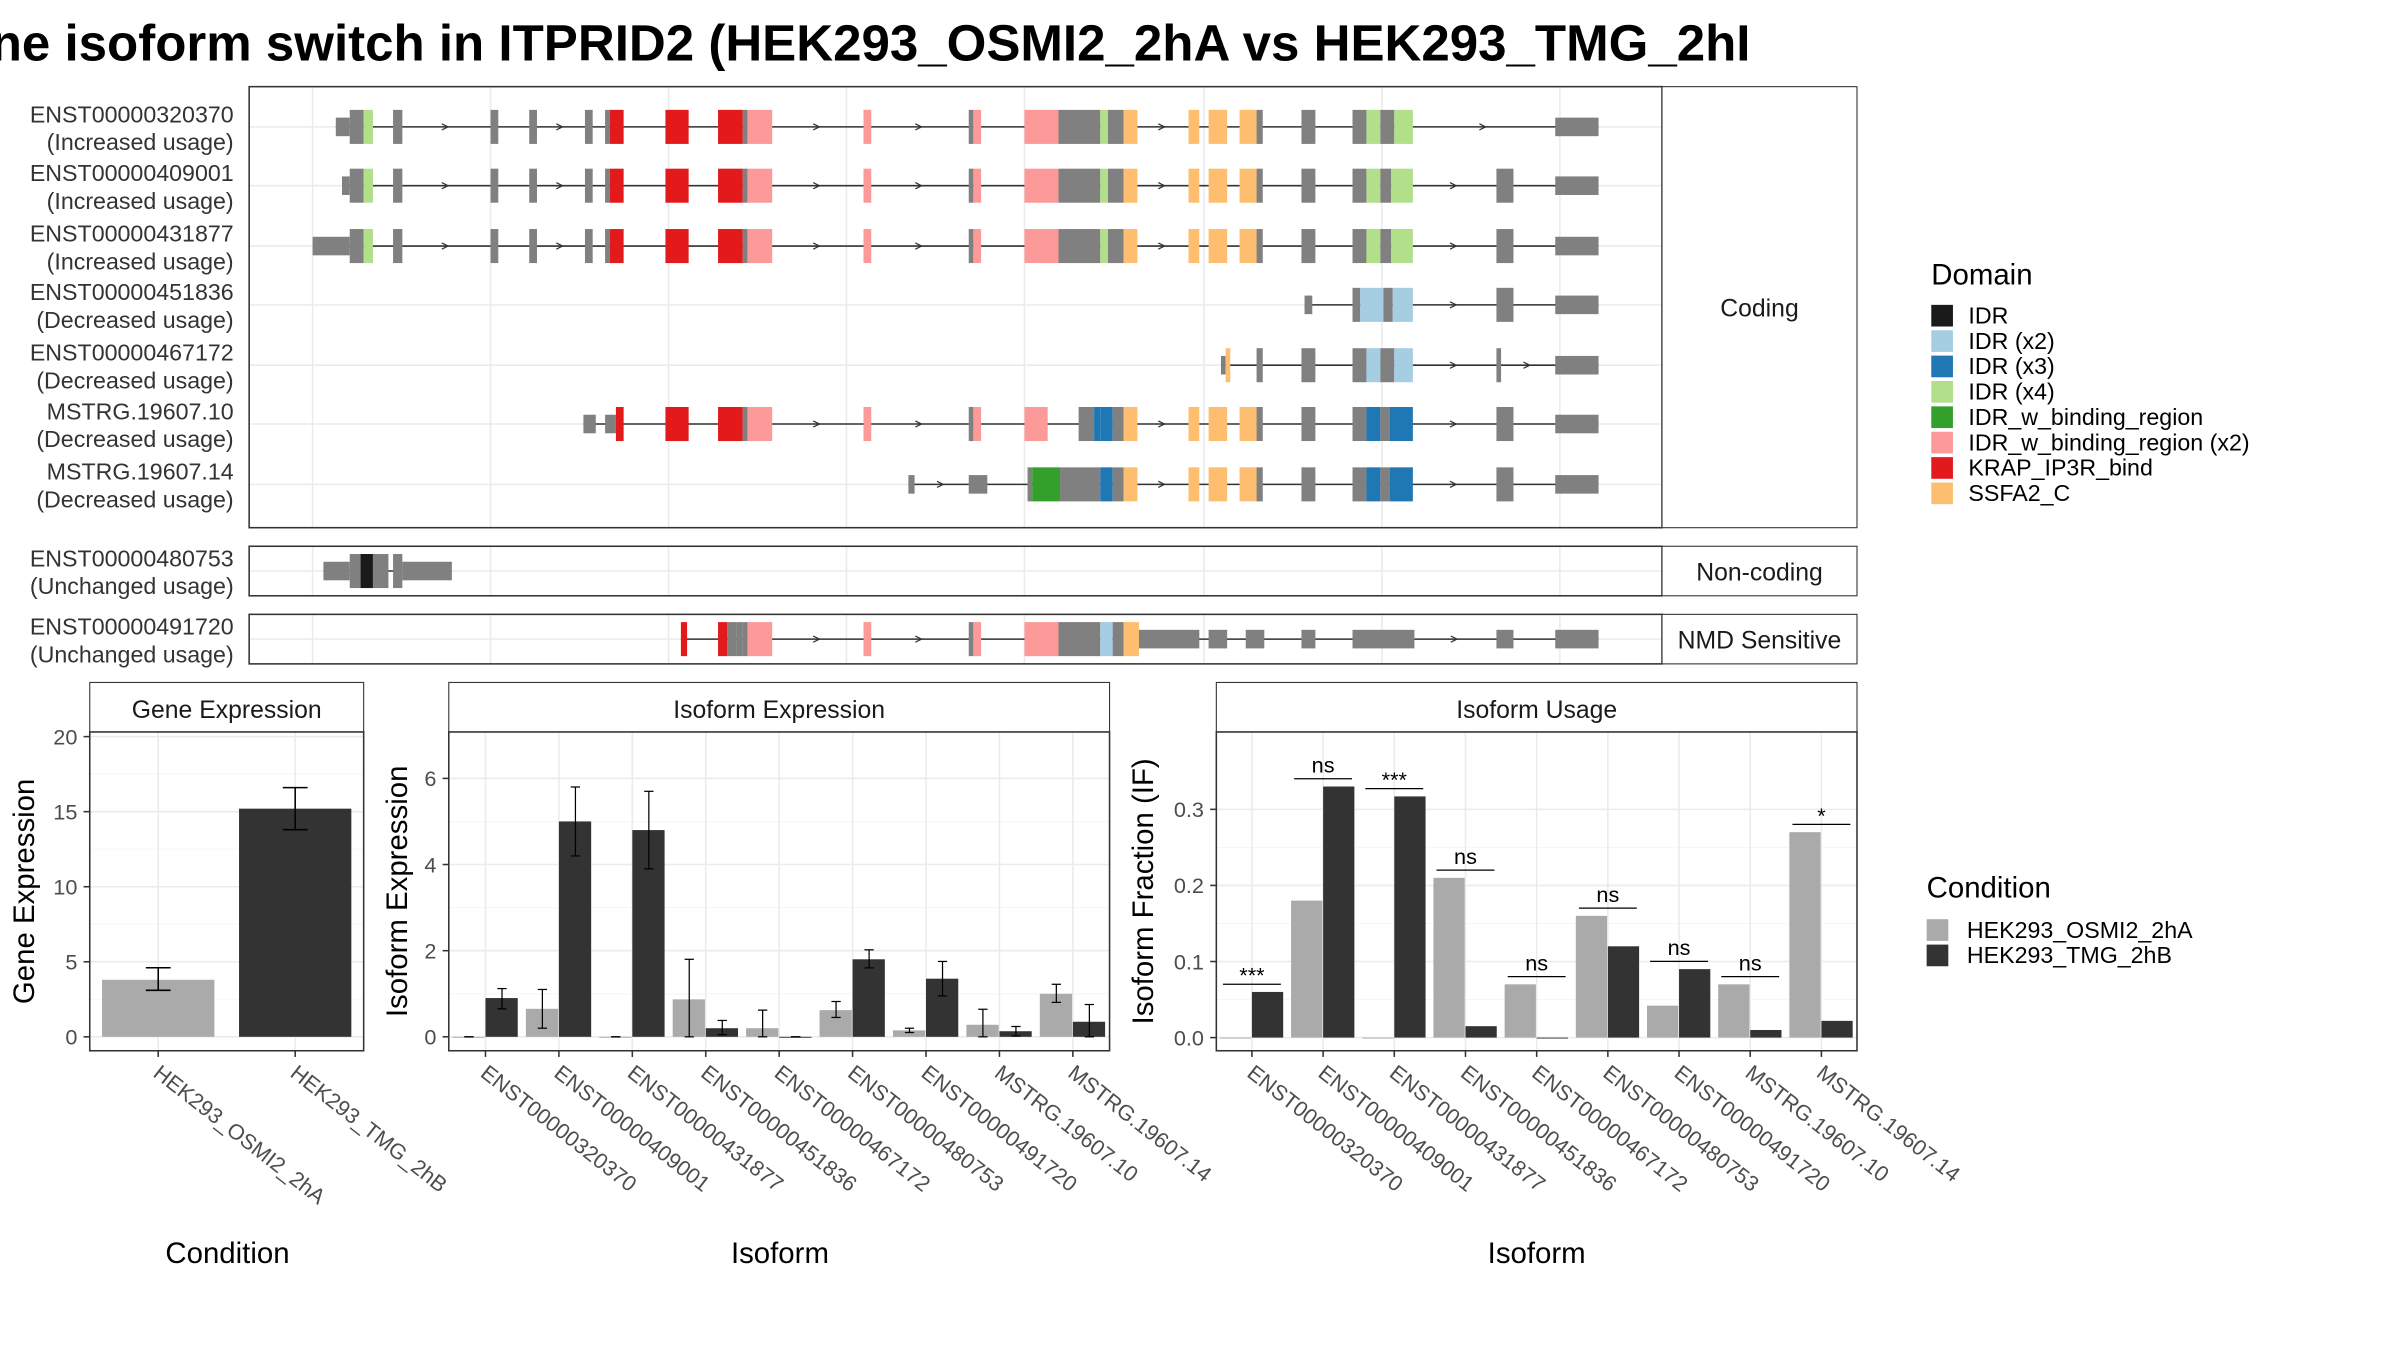 This screenshot has height=1350, width=2400. I want to click on facet-strip-label: Coding, so click(1759, 308).